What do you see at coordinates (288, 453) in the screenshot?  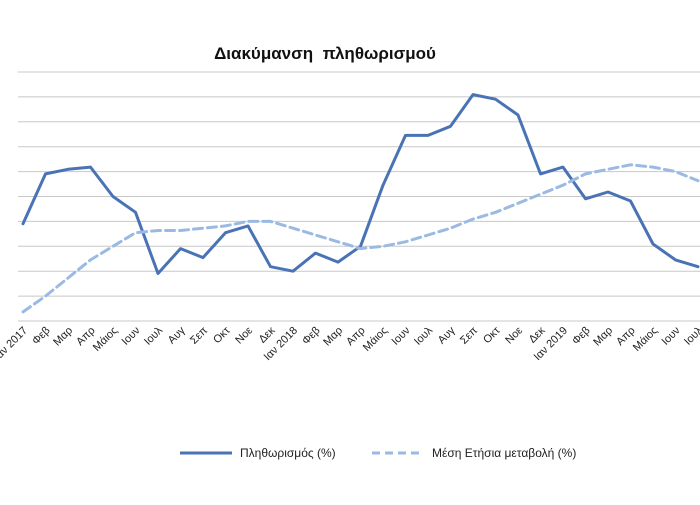 I see `legend-label: Πληθωρισμός (%)` at bounding box center [288, 453].